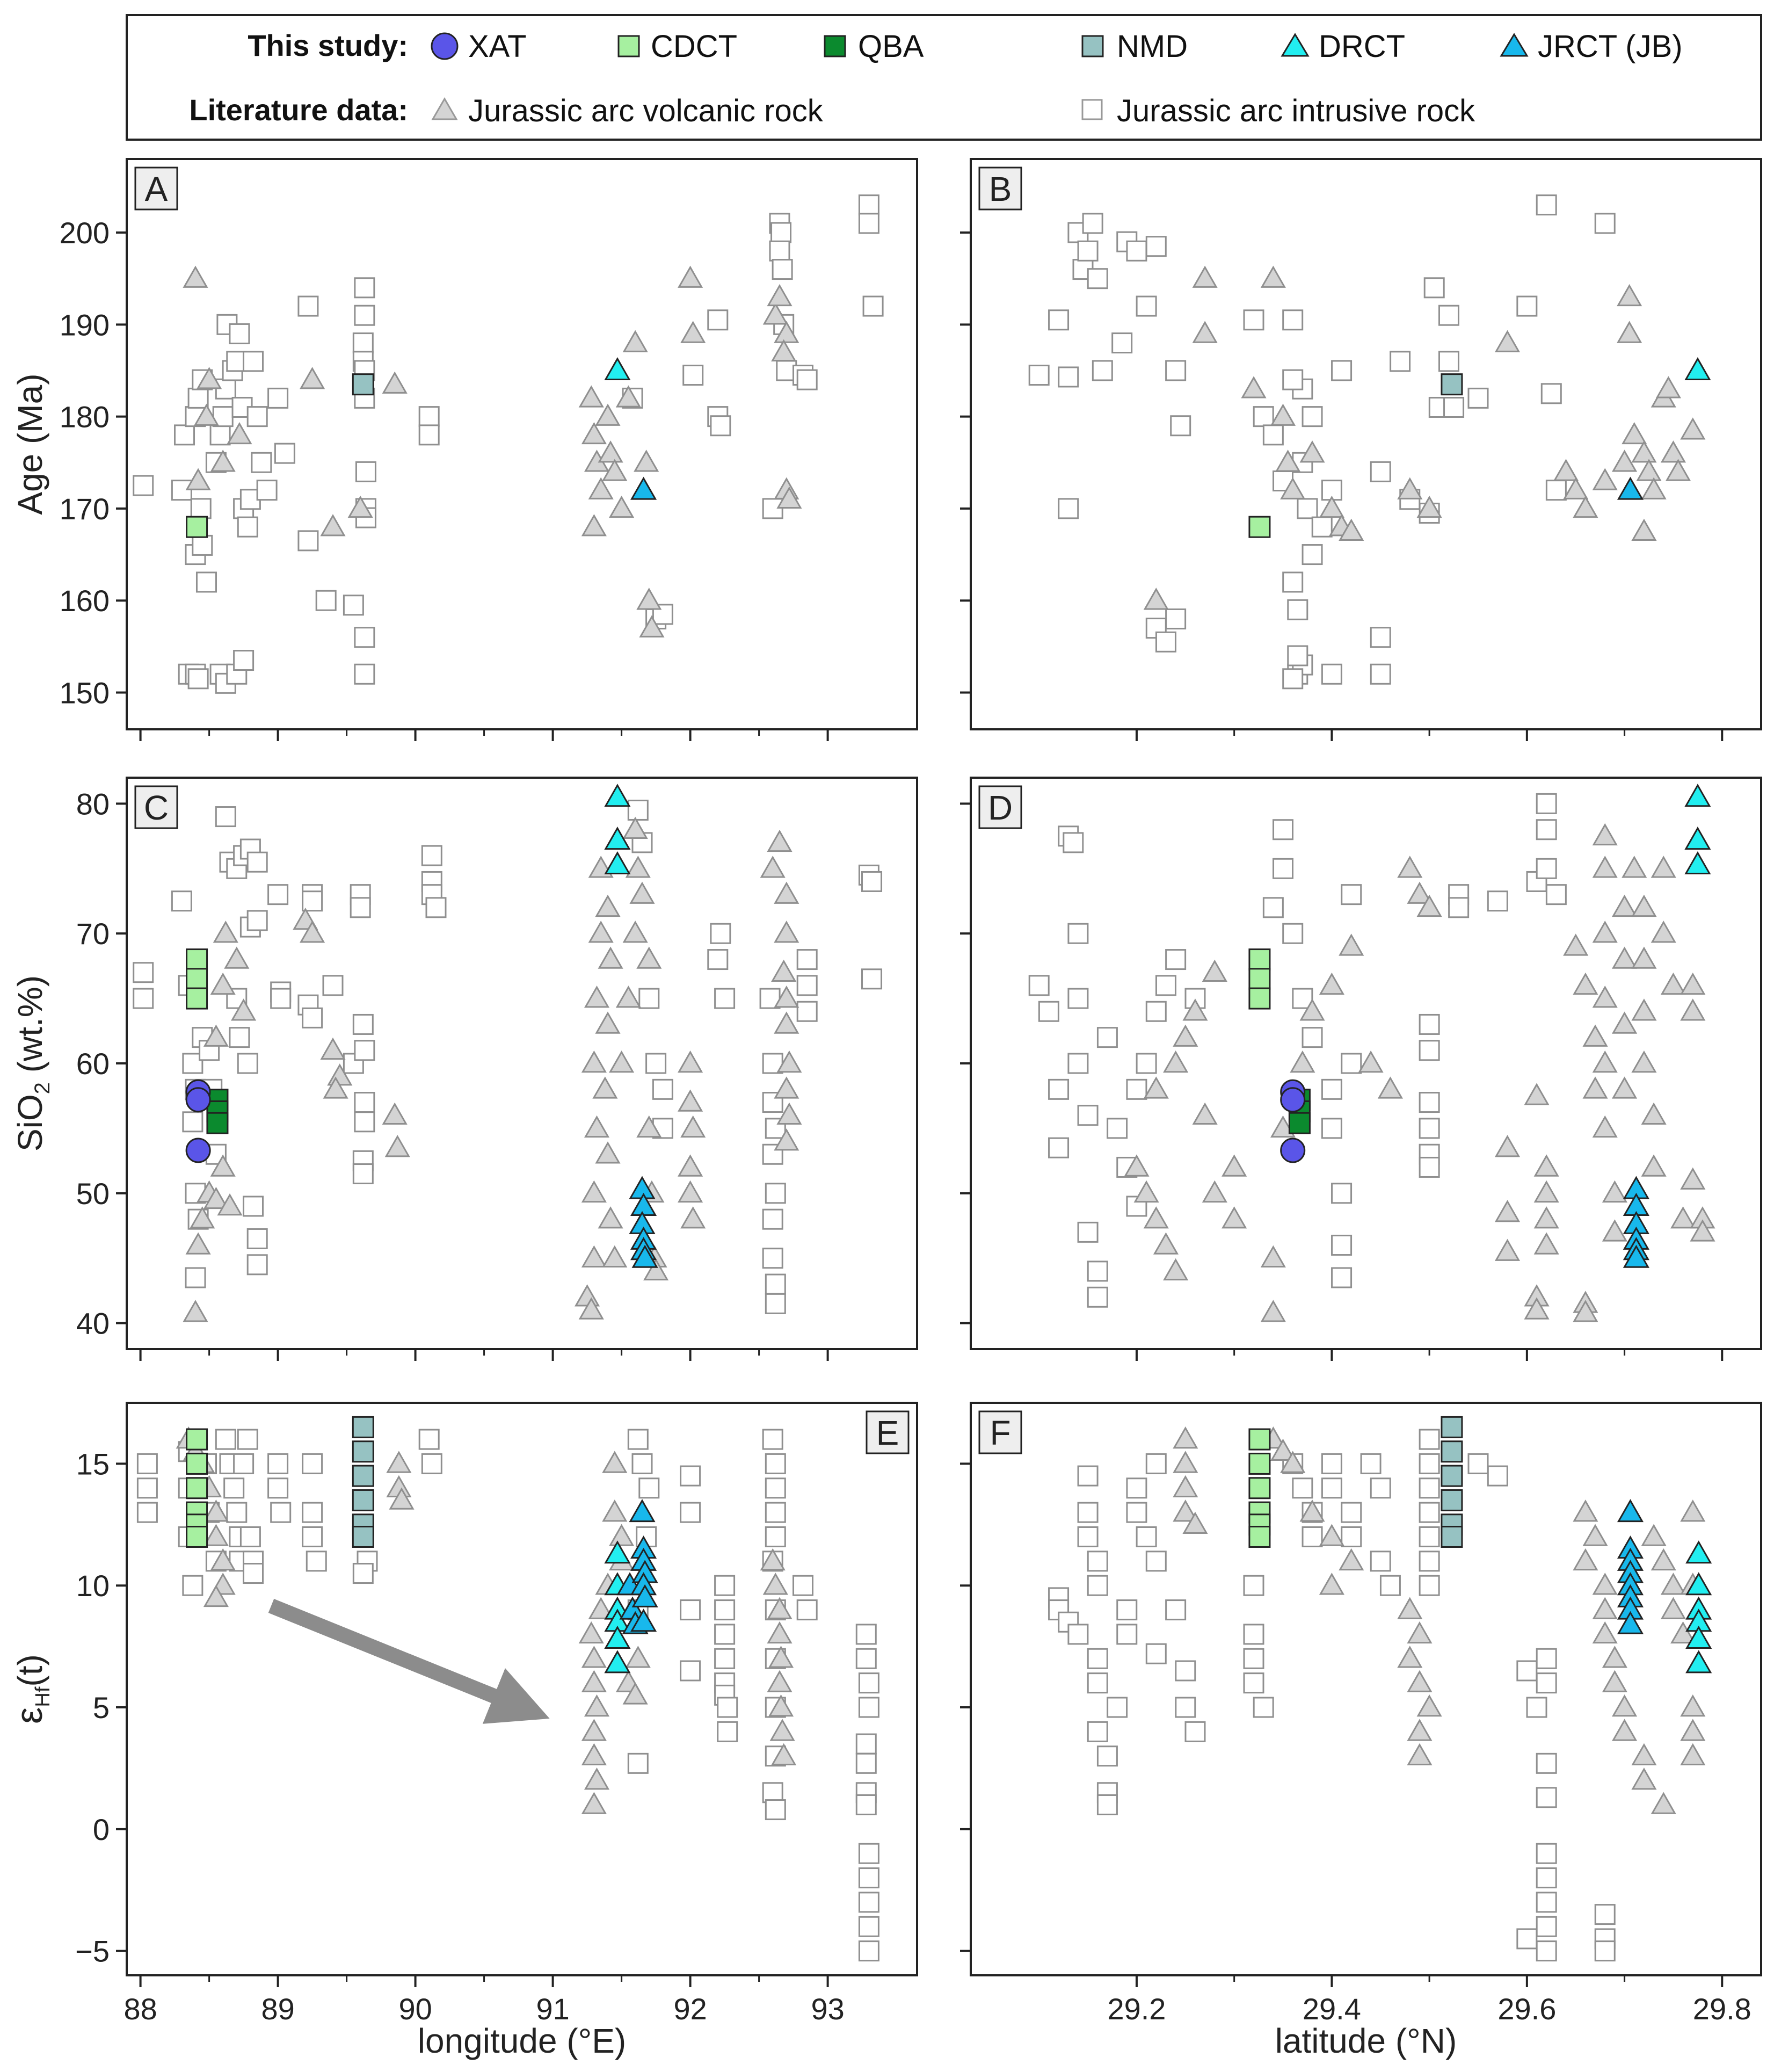 The width and height of the screenshot is (1774, 2072). Describe the element at coordinates (552, 2009) in the screenshot. I see `panel-e-x-tick-label: 91` at that location.